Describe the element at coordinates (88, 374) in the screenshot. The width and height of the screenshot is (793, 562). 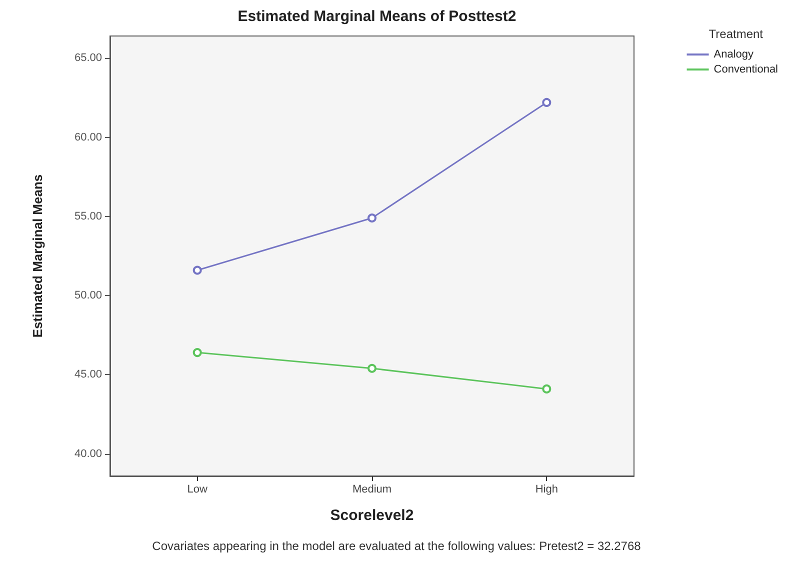
I see `y-tick-label: 45.00` at that location.